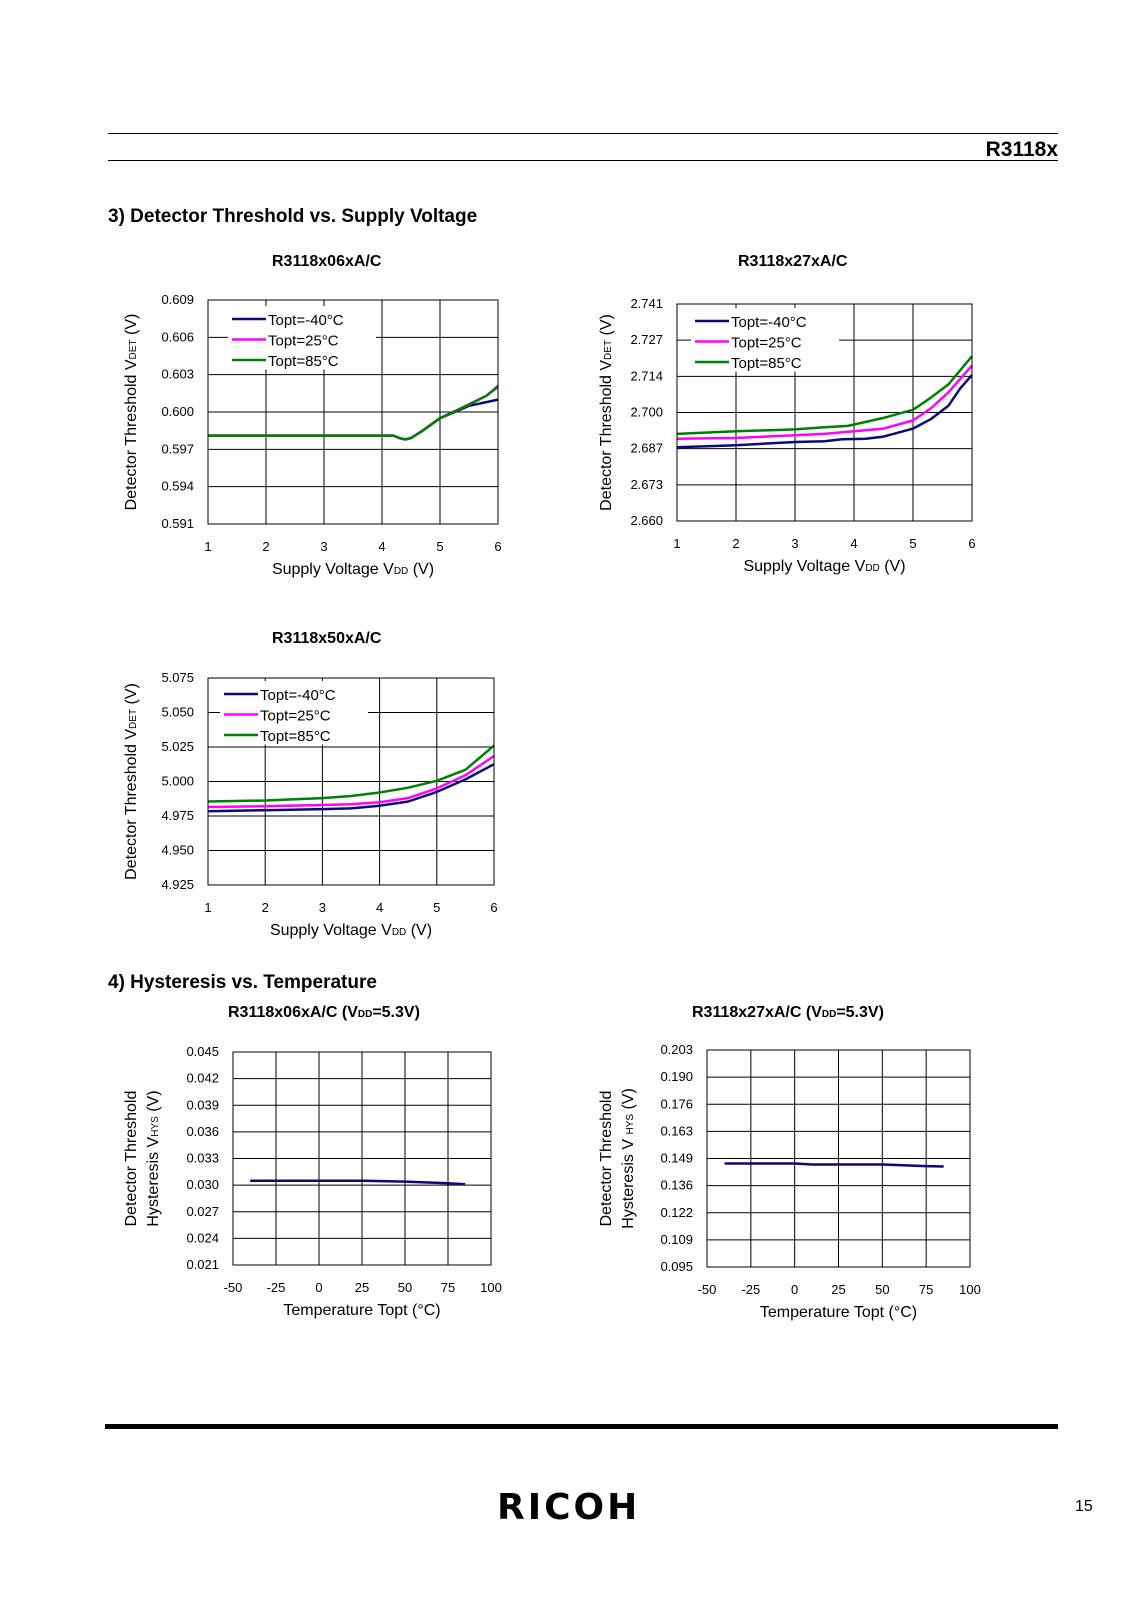 The height and width of the screenshot is (1600, 1132). Describe the element at coordinates (581, 1426) in the screenshot. I see `footer-rule` at that location.